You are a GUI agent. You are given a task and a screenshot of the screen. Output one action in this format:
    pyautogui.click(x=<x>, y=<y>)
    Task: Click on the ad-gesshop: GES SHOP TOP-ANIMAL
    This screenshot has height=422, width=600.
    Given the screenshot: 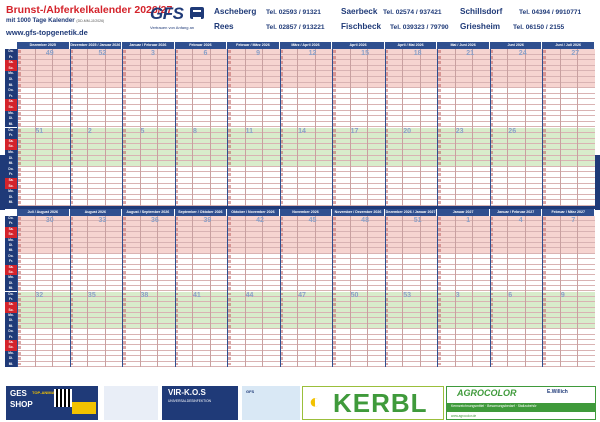 What is the action you would take?
    pyautogui.click(x=52, y=403)
    